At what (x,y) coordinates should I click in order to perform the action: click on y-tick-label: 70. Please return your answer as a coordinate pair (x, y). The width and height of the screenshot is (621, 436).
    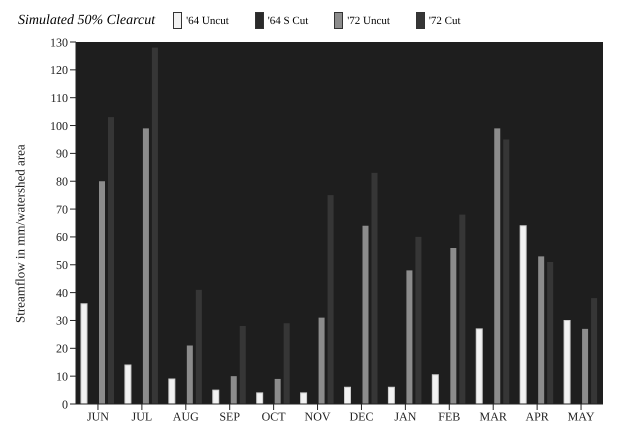
    Looking at the image, I should click on (62, 209).